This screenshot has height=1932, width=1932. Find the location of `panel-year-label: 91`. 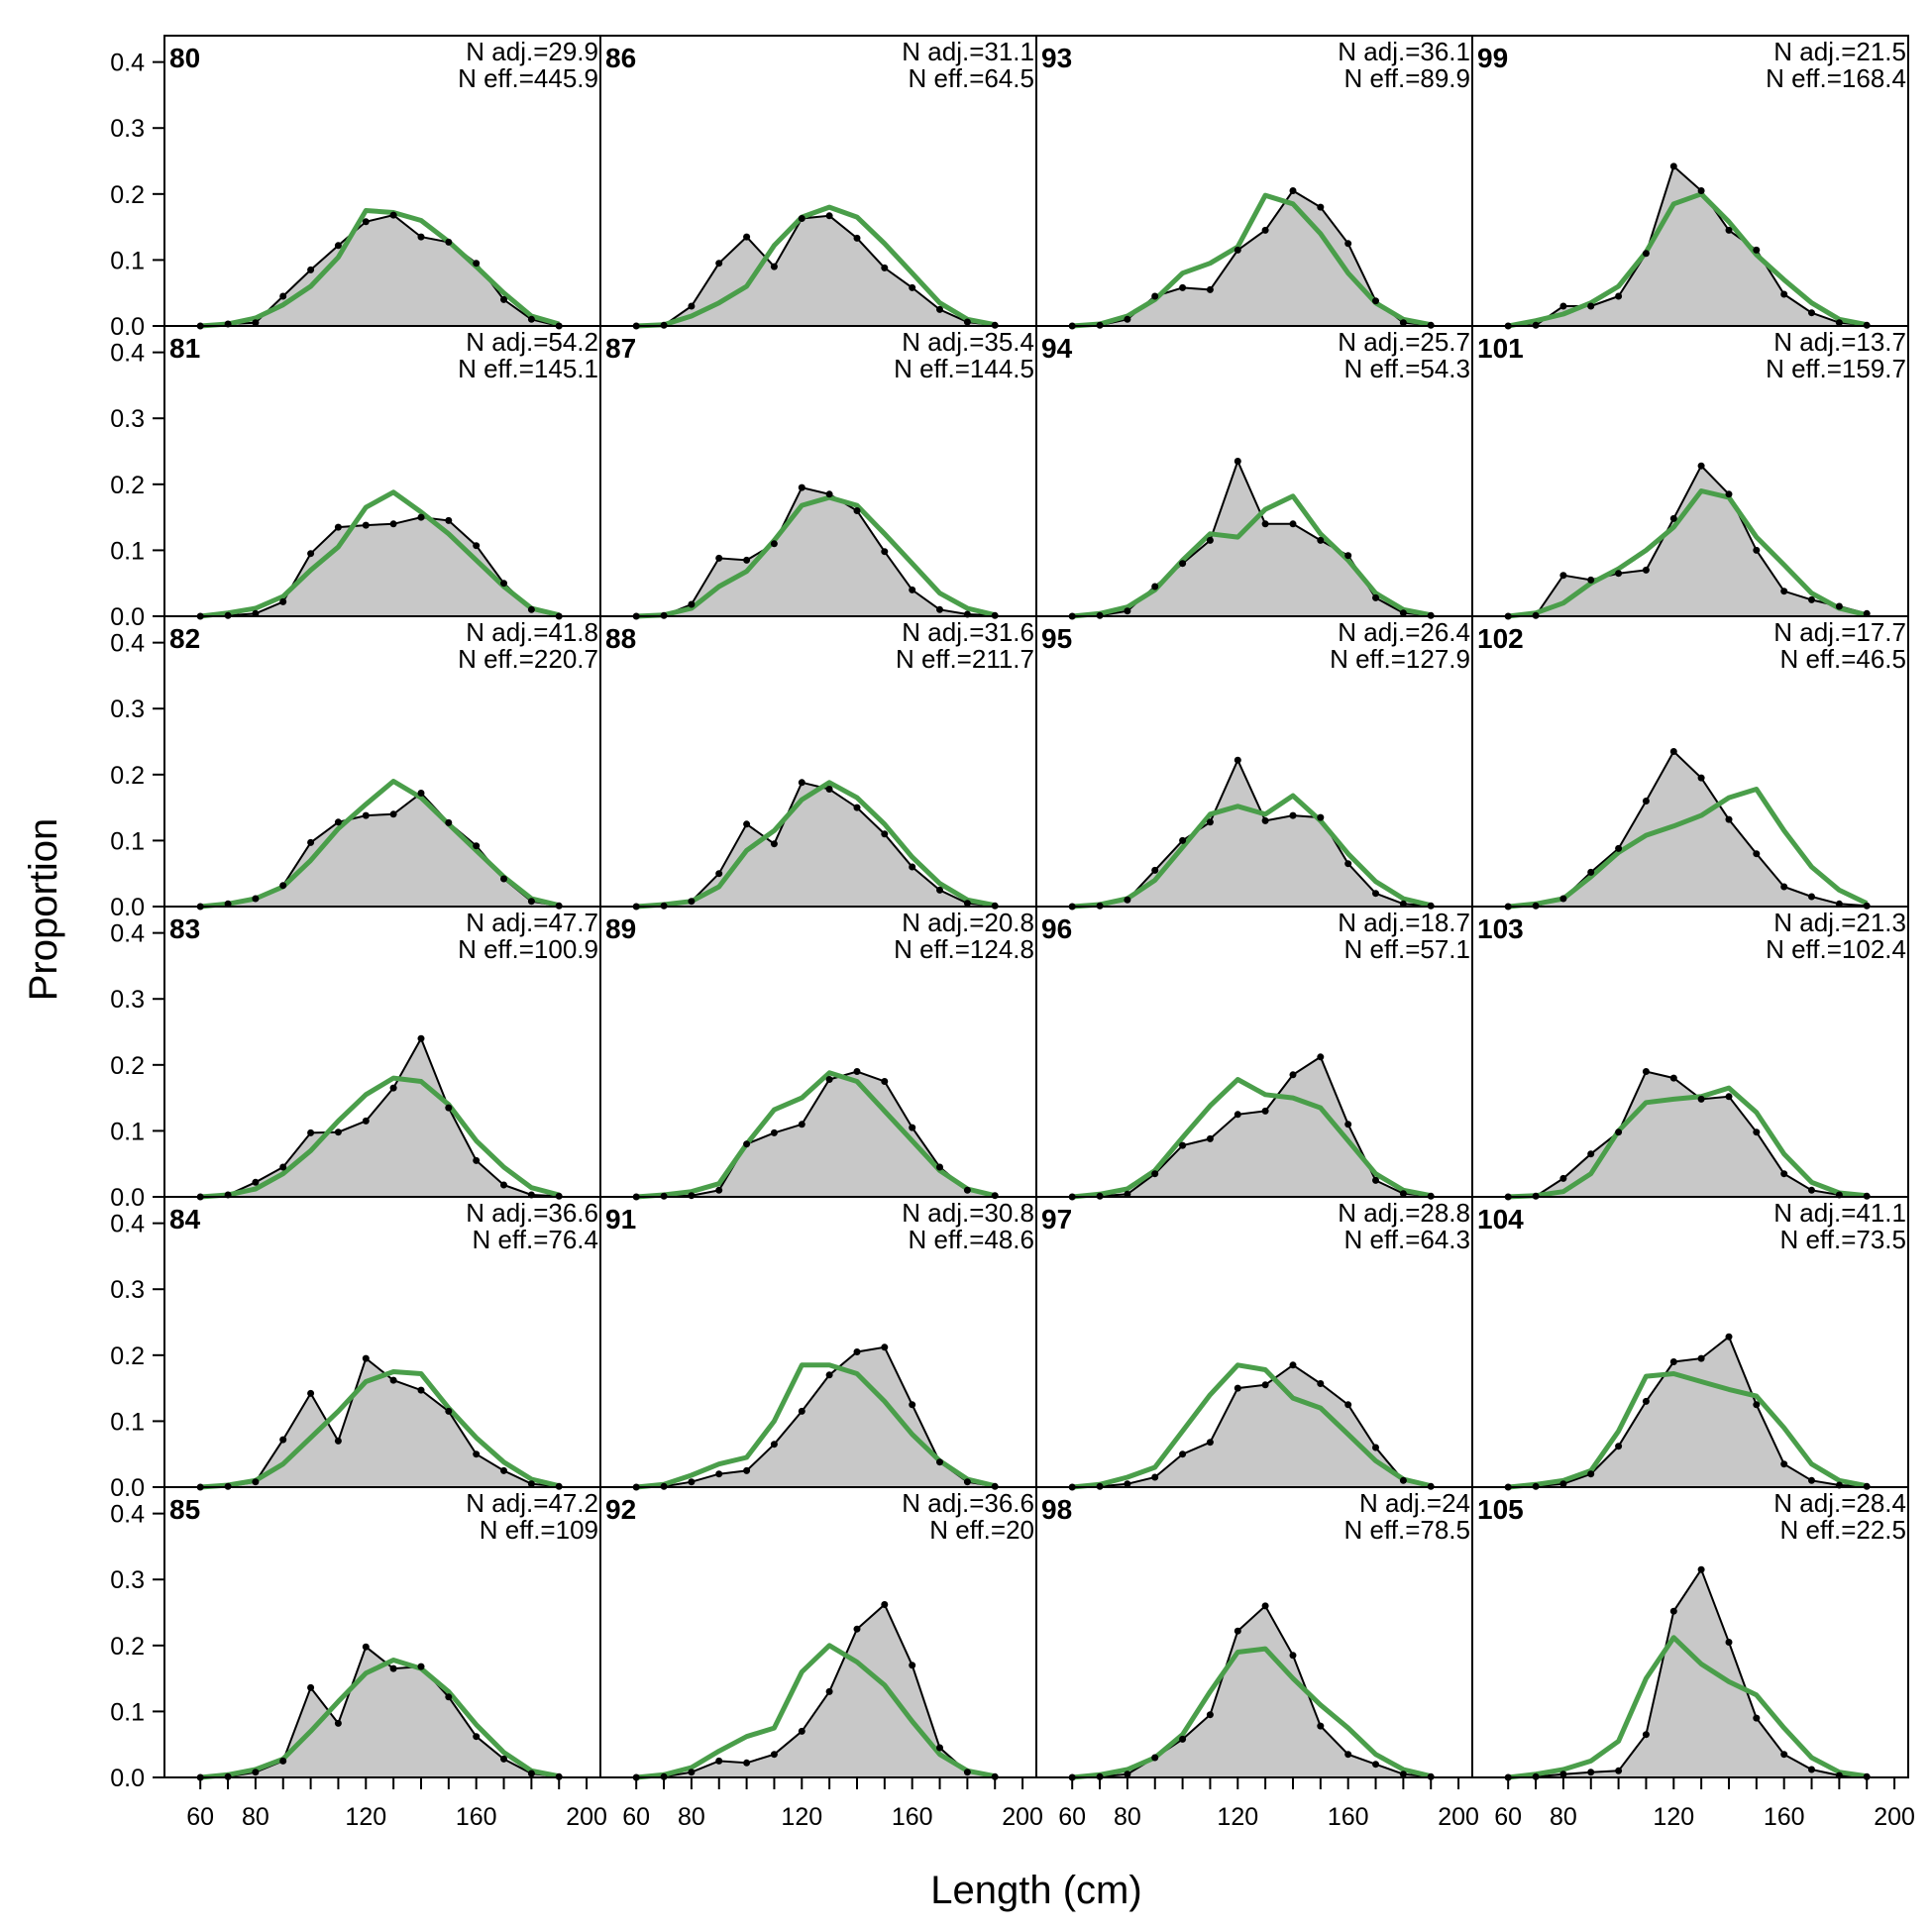

panel-year-label: 91 is located at coordinates (620, 1219).